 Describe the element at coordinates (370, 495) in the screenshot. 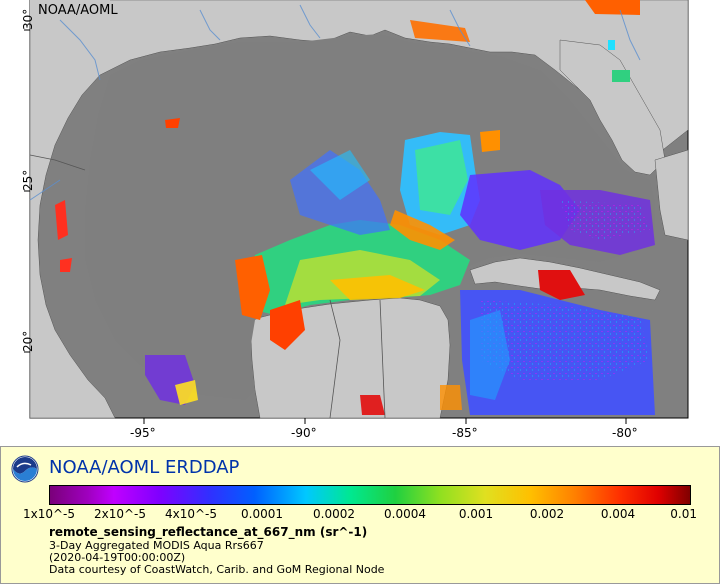

I see `colorbar` at that location.